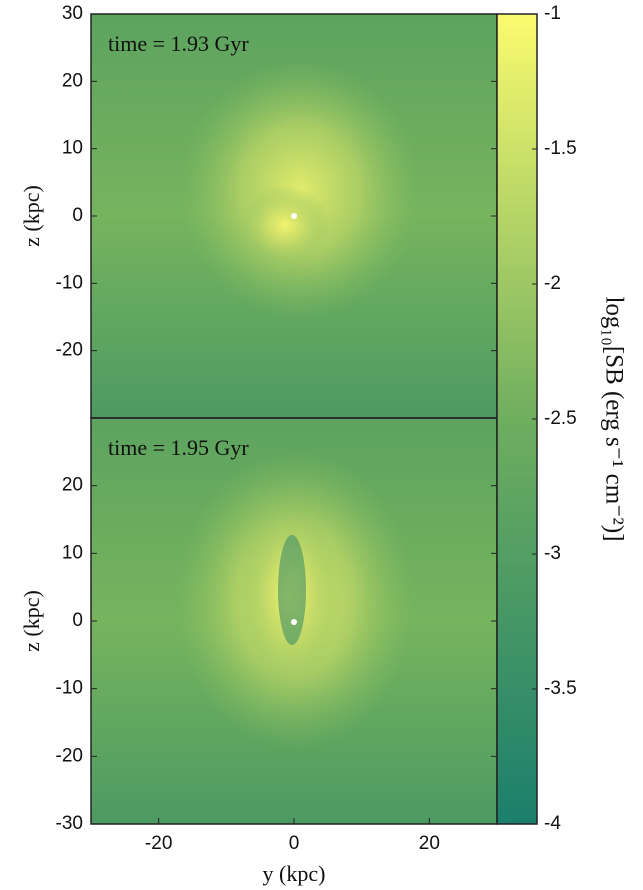 This screenshot has width=643, height=890. What do you see at coordinates (158, 843) in the screenshot?
I see `x-tick-label: -20` at bounding box center [158, 843].